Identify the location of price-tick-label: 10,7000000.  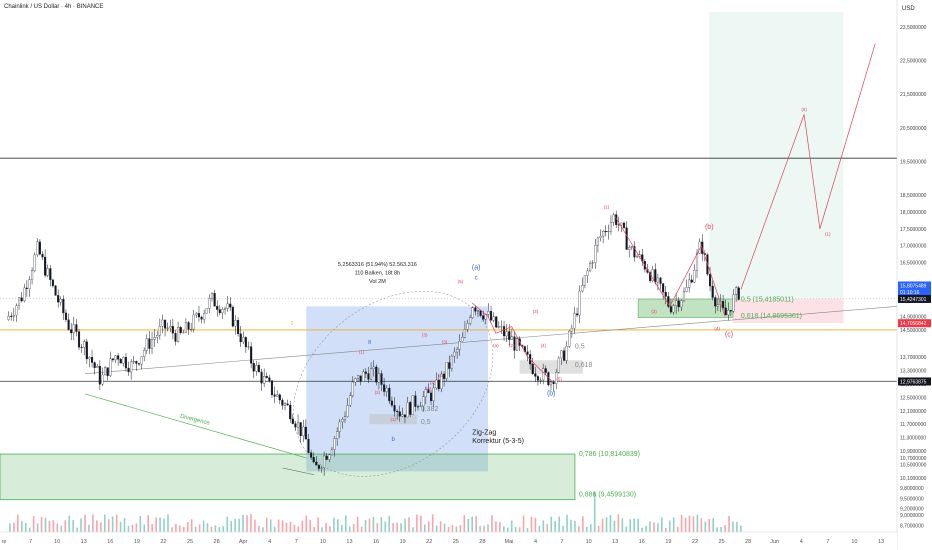
(913, 459).